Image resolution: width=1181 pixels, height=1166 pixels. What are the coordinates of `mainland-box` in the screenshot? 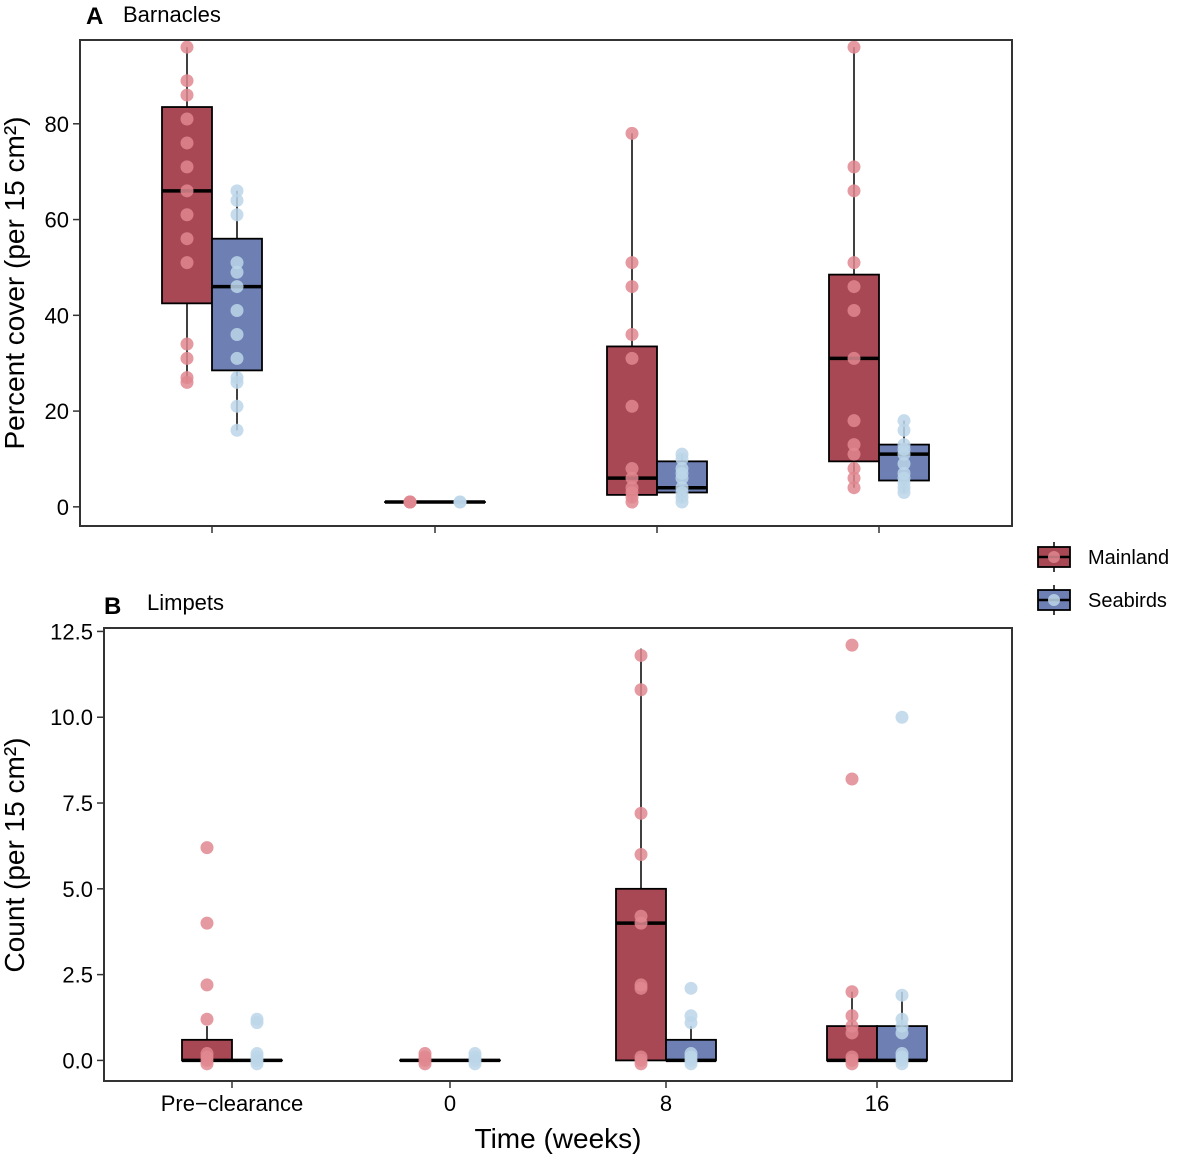 It's located at (854, 368).